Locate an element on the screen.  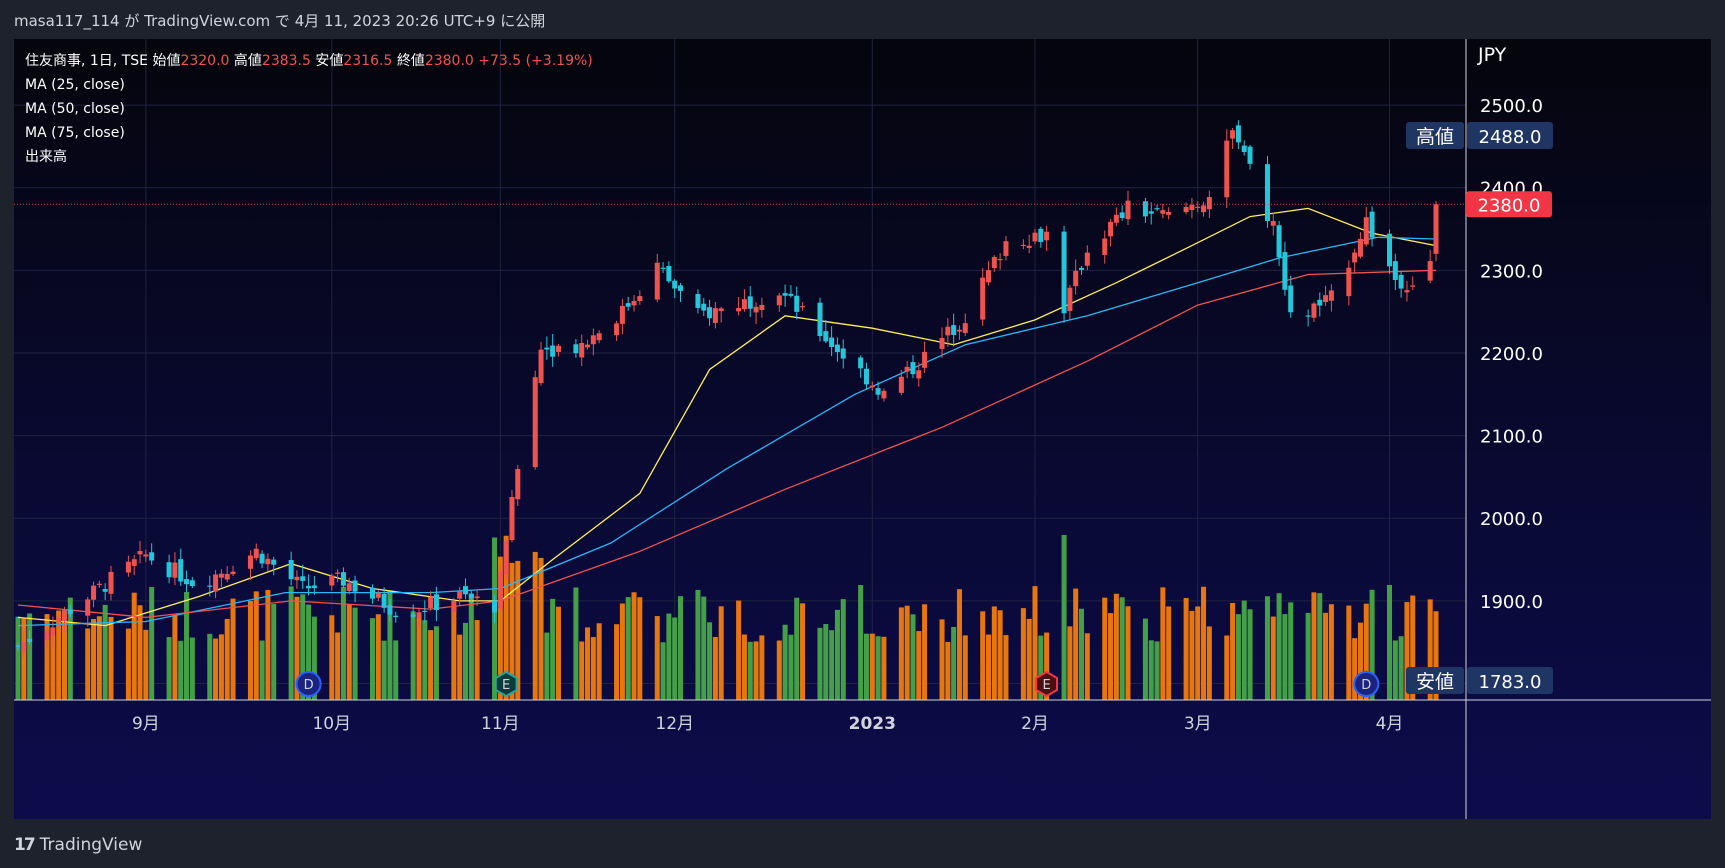
legend-volume: 出来高 is located at coordinates (46, 157).